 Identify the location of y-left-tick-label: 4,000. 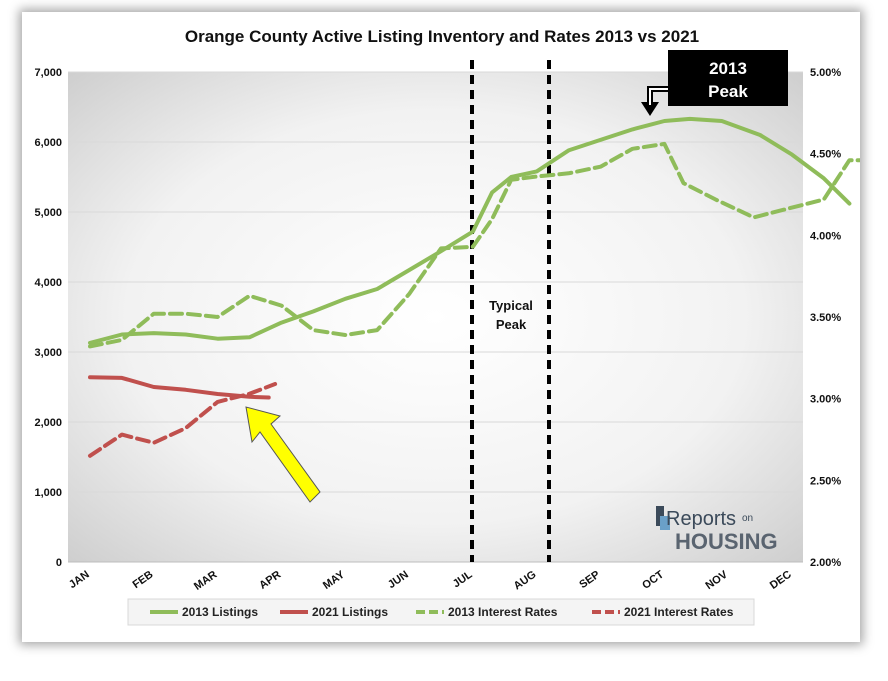
(48, 283).